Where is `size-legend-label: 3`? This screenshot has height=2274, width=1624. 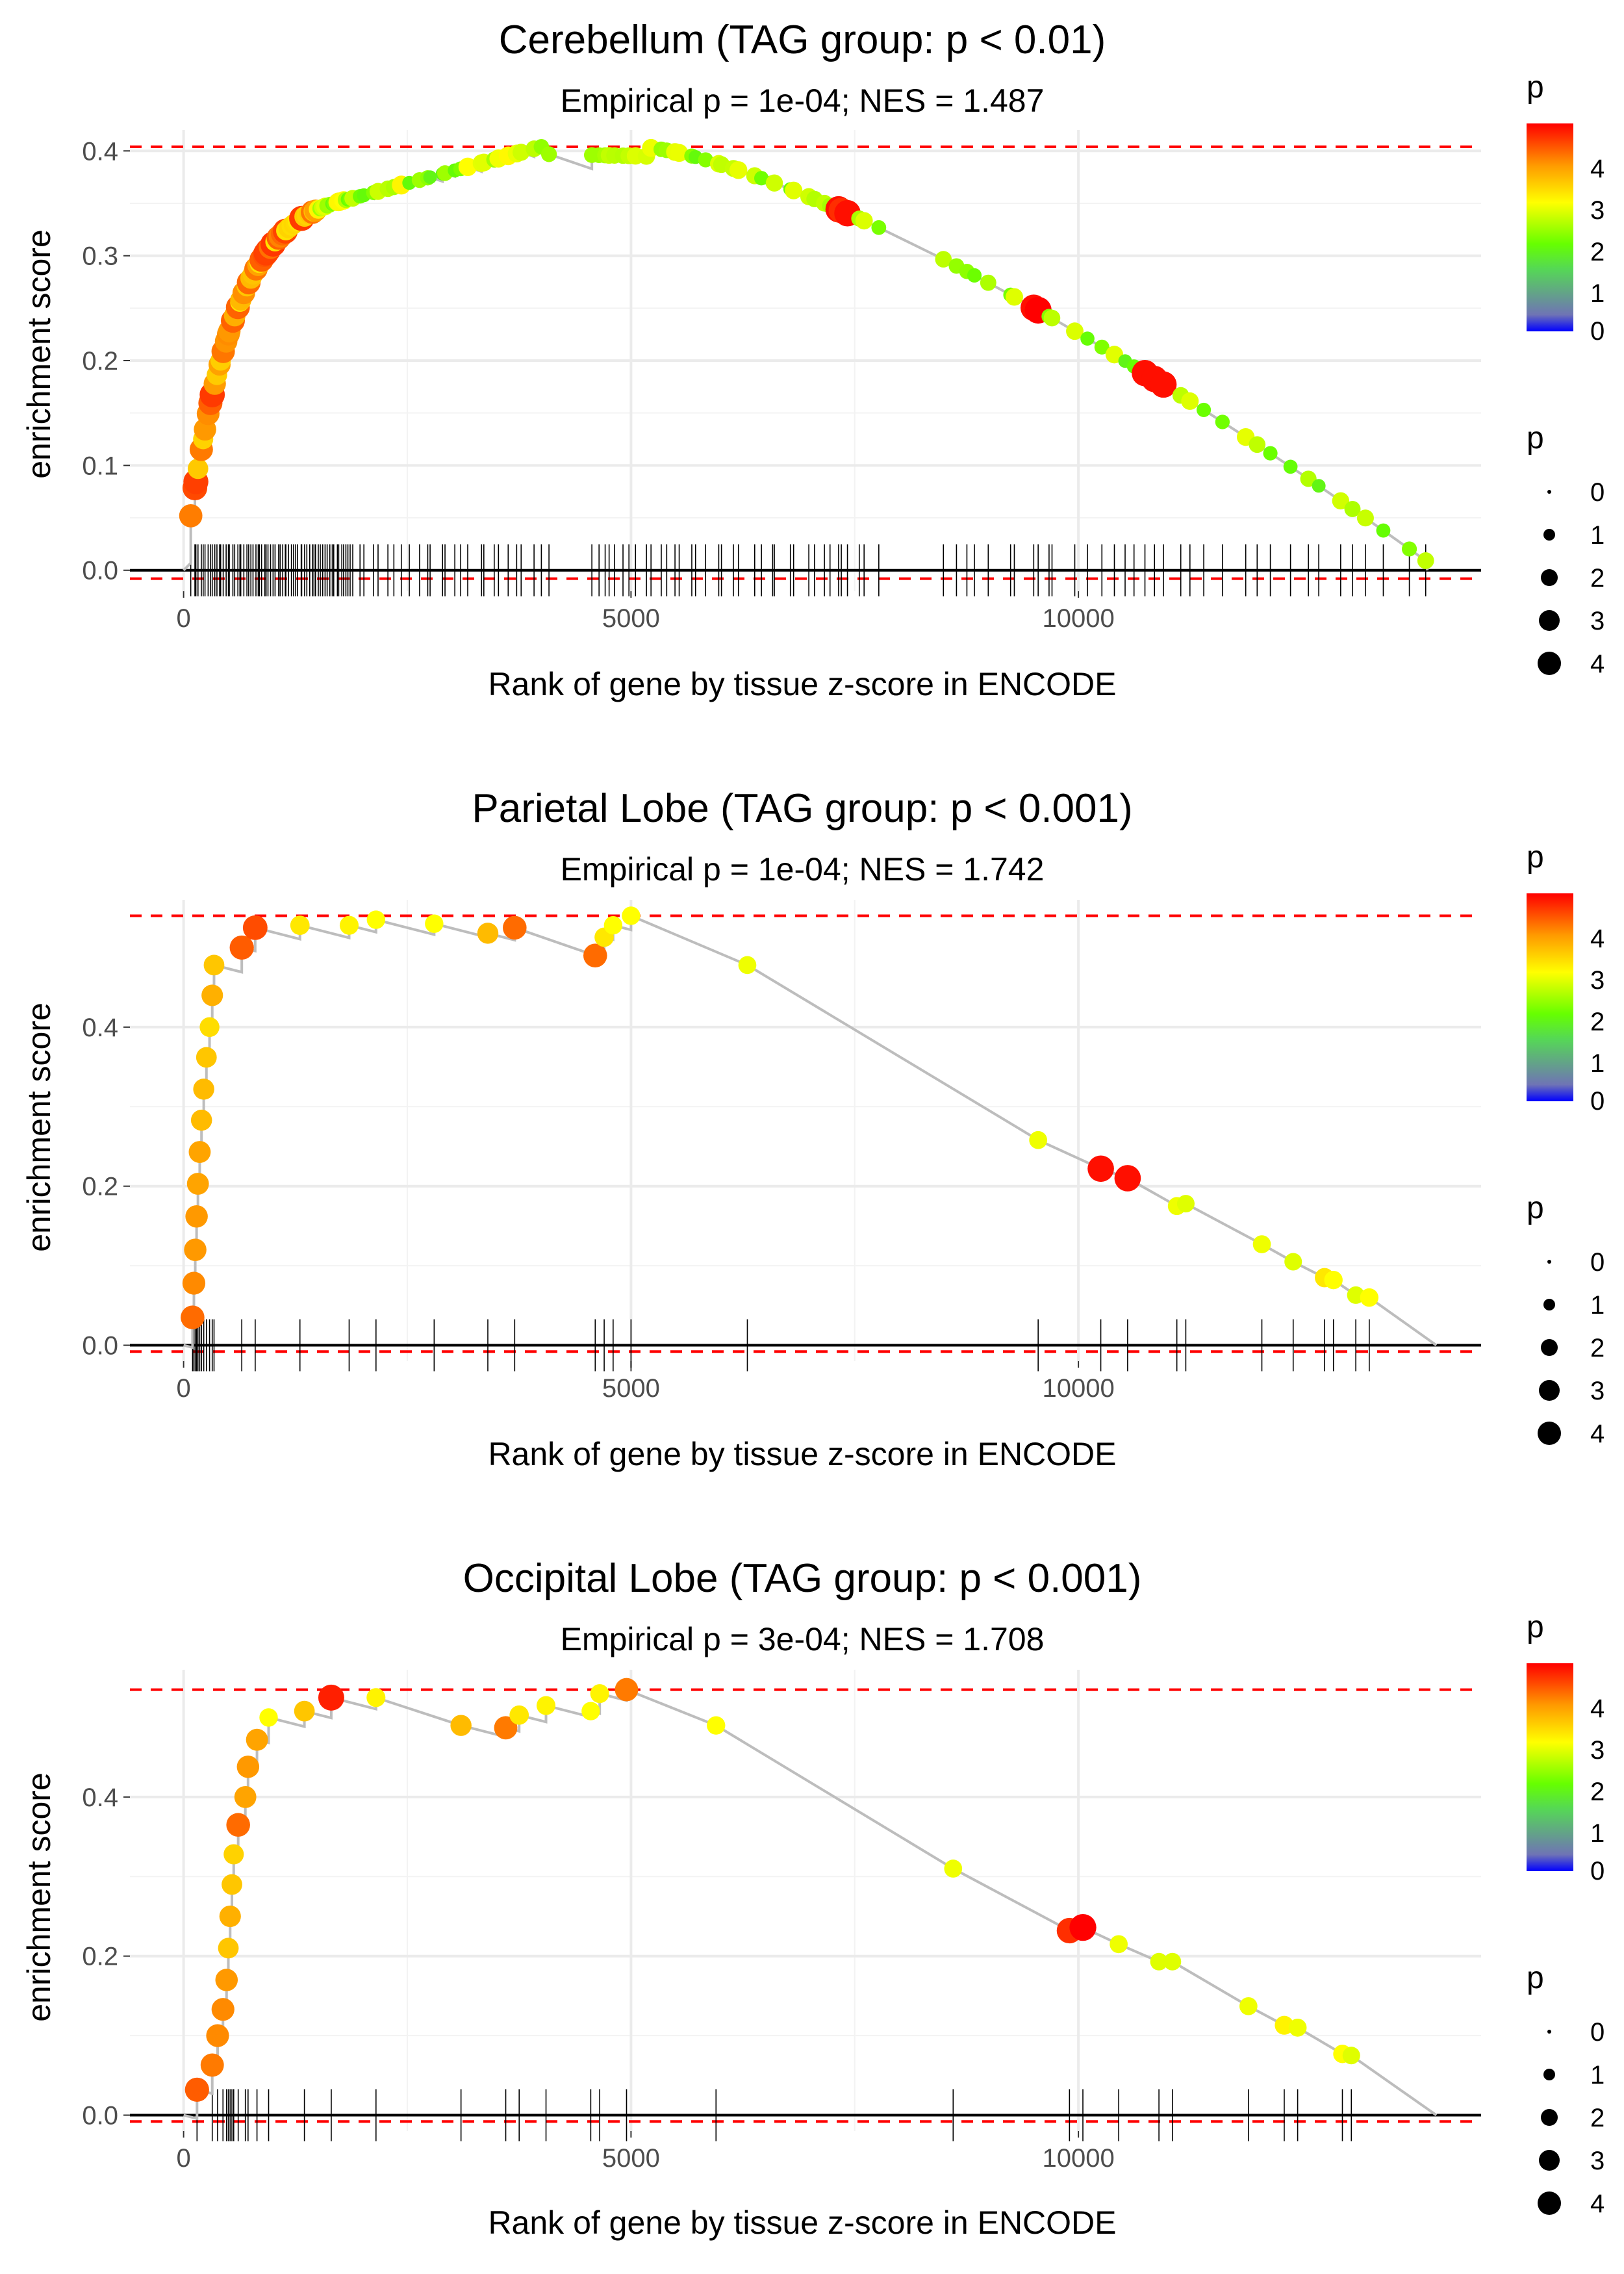
size-legend-label: 3 is located at coordinates (1597, 621).